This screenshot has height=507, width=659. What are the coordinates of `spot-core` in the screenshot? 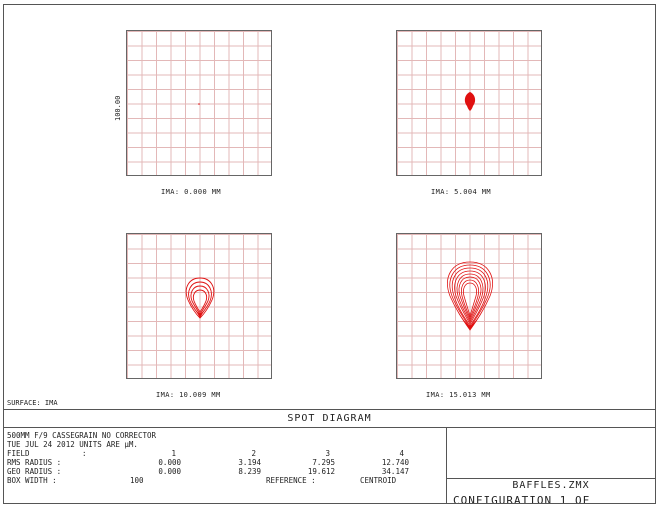 It's located at (200, 310).